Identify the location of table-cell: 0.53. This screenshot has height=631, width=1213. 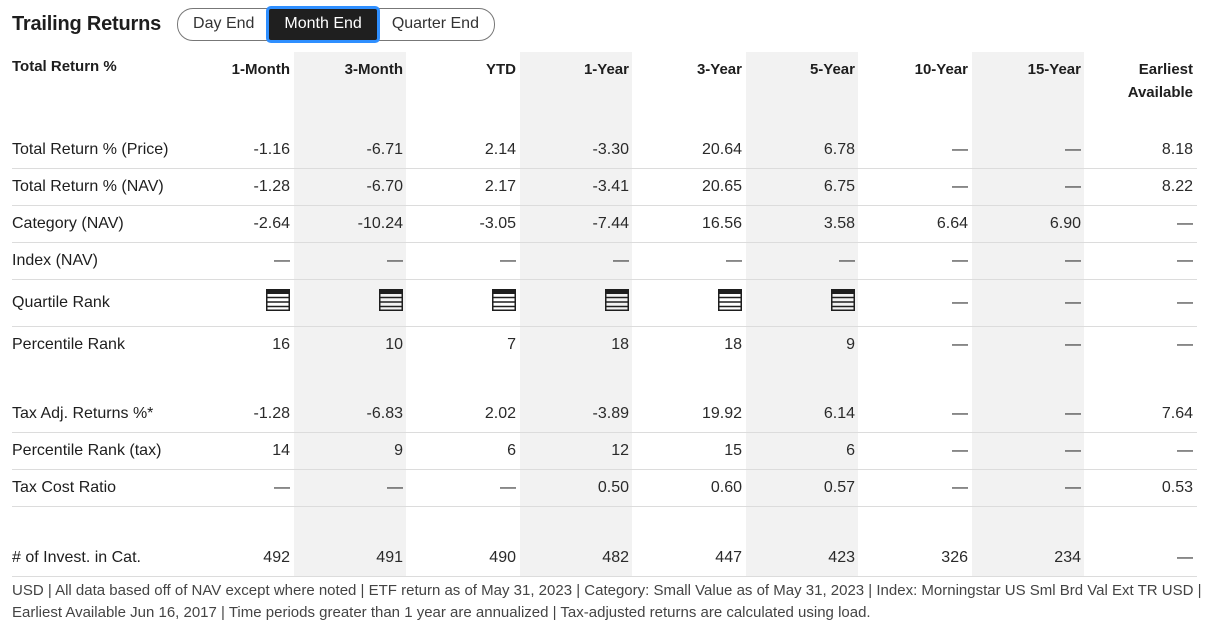
(1177, 487).